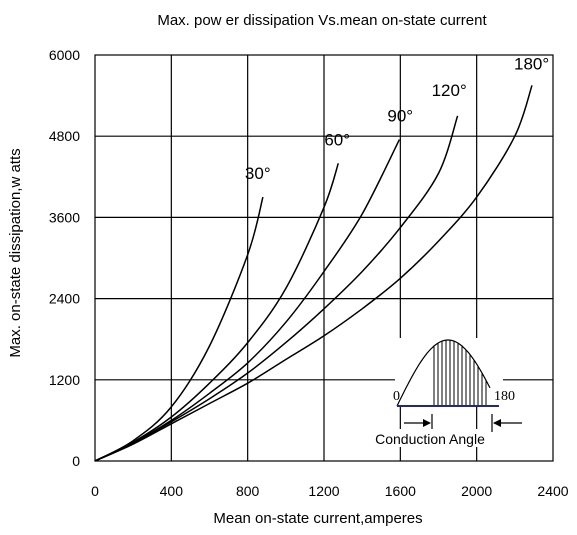 The height and width of the screenshot is (535, 577). Describe the element at coordinates (179, 329) in the screenshot. I see `series-line` at that location.